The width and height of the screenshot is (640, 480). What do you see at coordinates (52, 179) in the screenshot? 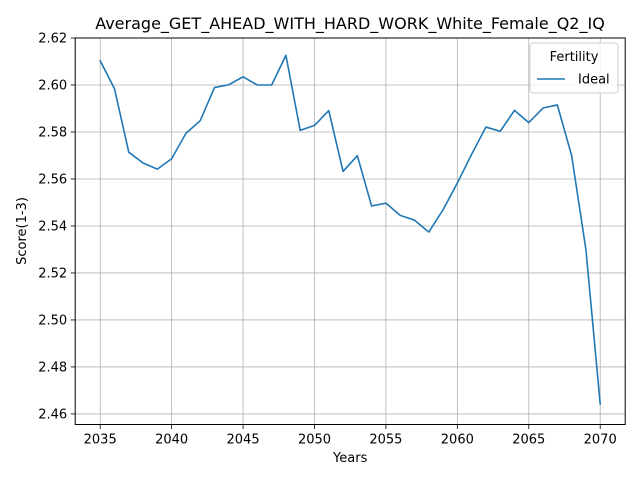
I see `y-tick-label: 2.56` at bounding box center [52, 179].